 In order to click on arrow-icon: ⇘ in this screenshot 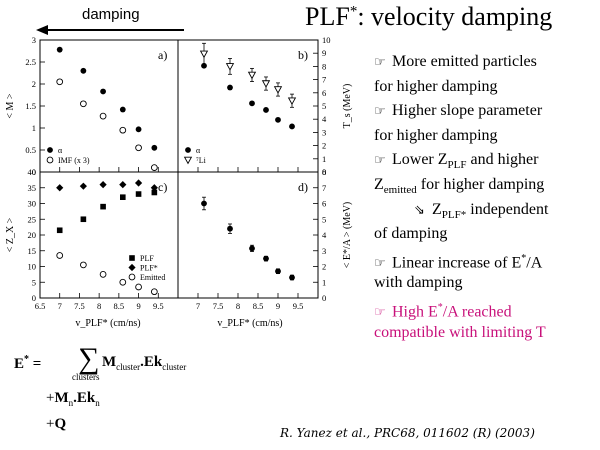, I will do `click(419, 210)`.